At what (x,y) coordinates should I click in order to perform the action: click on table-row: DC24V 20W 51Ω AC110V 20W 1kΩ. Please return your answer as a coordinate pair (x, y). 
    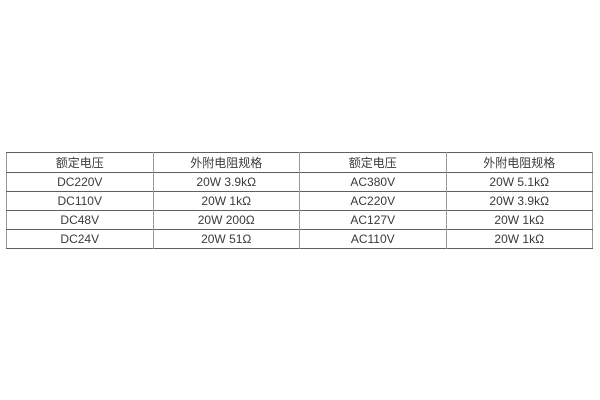
    Looking at the image, I should click on (299, 239).